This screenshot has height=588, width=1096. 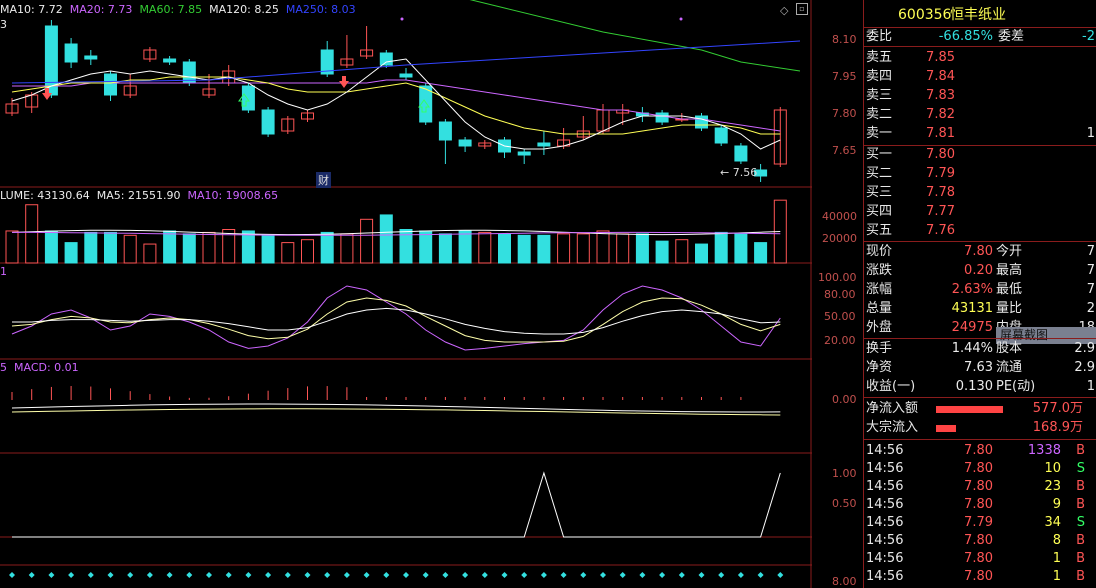 What do you see at coordinates (31, 9) in the screenshot?
I see `ma10-legend: MA10: 7.72` at bounding box center [31, 9].